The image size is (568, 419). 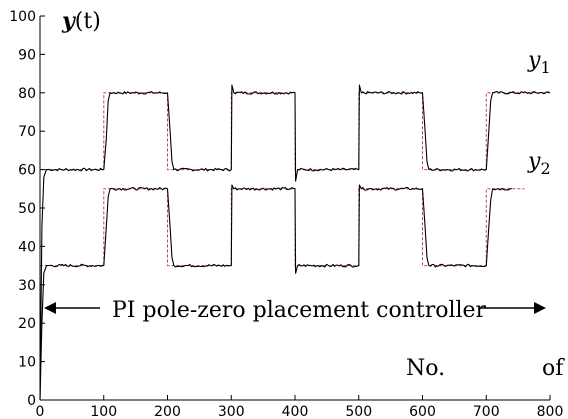 I want to click on x-tick-label: 100, so click(x=103, y=411).